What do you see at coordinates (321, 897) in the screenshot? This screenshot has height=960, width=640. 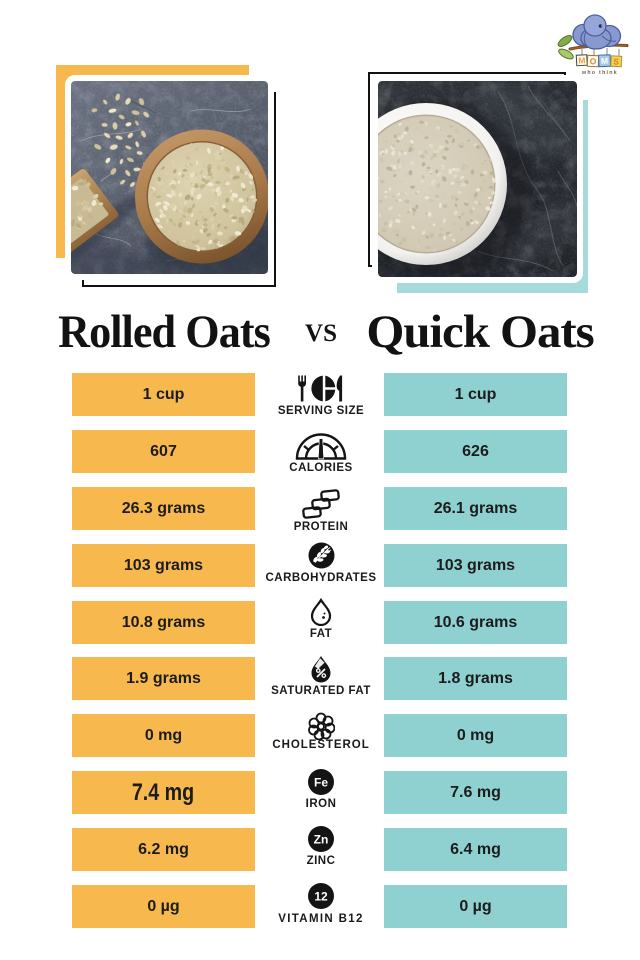 I see `svg-text: 12` at bounding box center [321, 897].